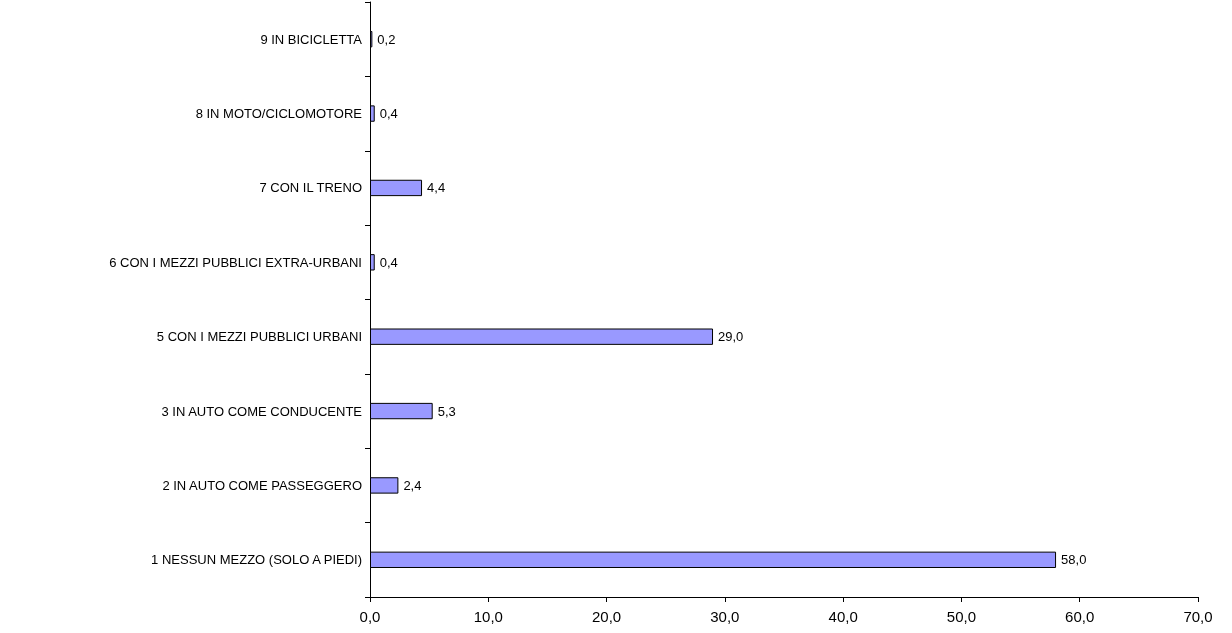  What do you see at coordinates (446, 411) in the screenshot?
I see `data-label: 5,3` at bounding box center [446, 411].